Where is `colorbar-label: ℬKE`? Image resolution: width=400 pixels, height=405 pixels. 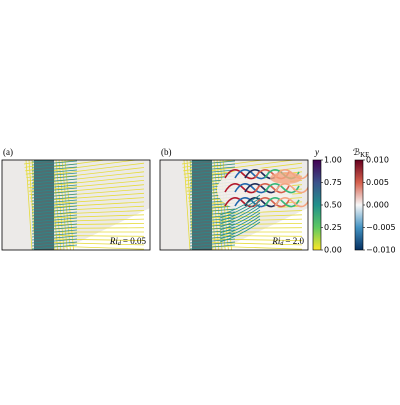 colorbar-label: ℬKE is located at coordinates (361, 153).